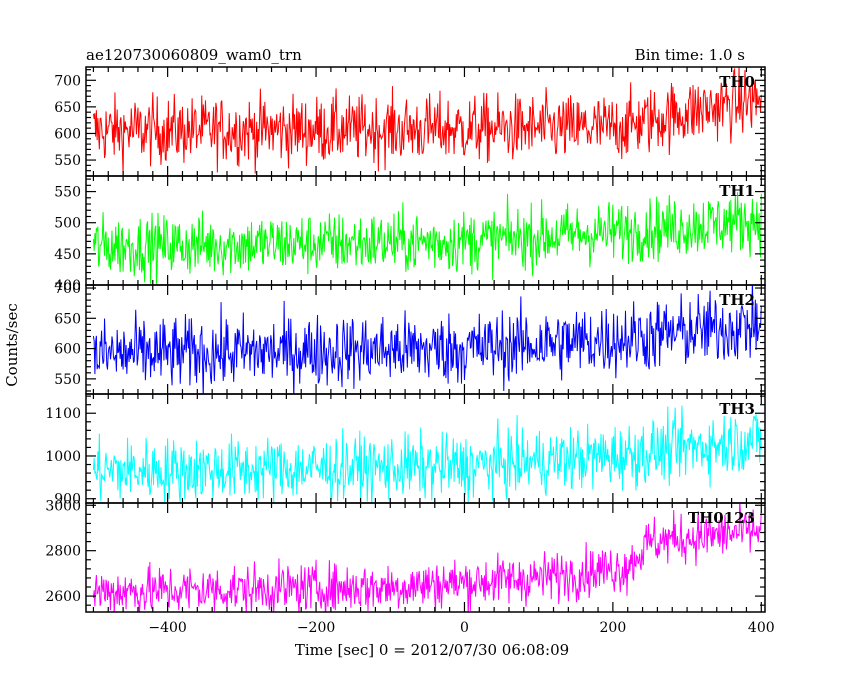 This screenshot has width=850, height=680. What do you see at coordinates (427, 454) in the screenshot?
I see `series-line-th3` at bounding box center [427, 454].